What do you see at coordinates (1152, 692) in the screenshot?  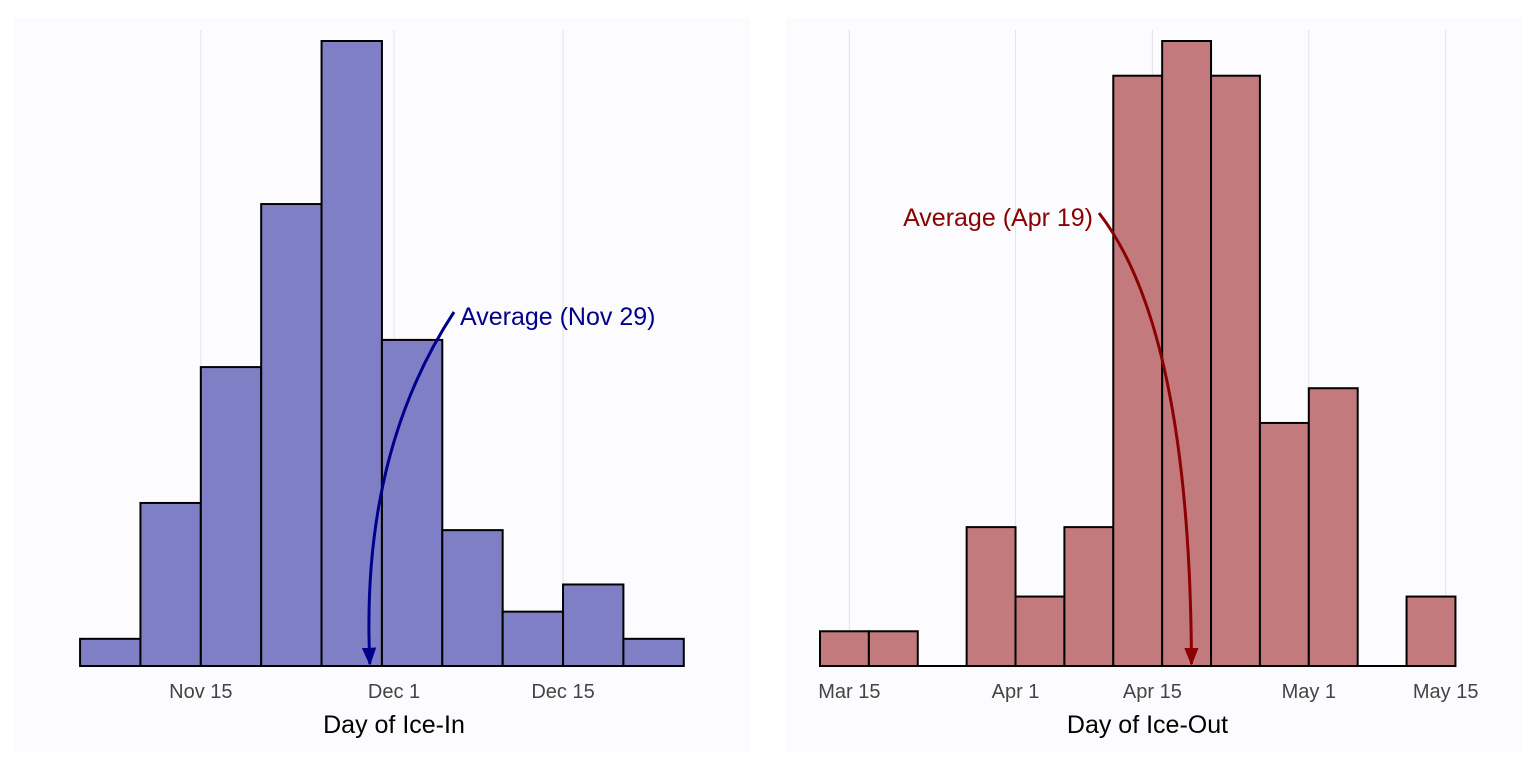 I see `x-tick-label: Apr 15` at bounding box center [1152, 692].